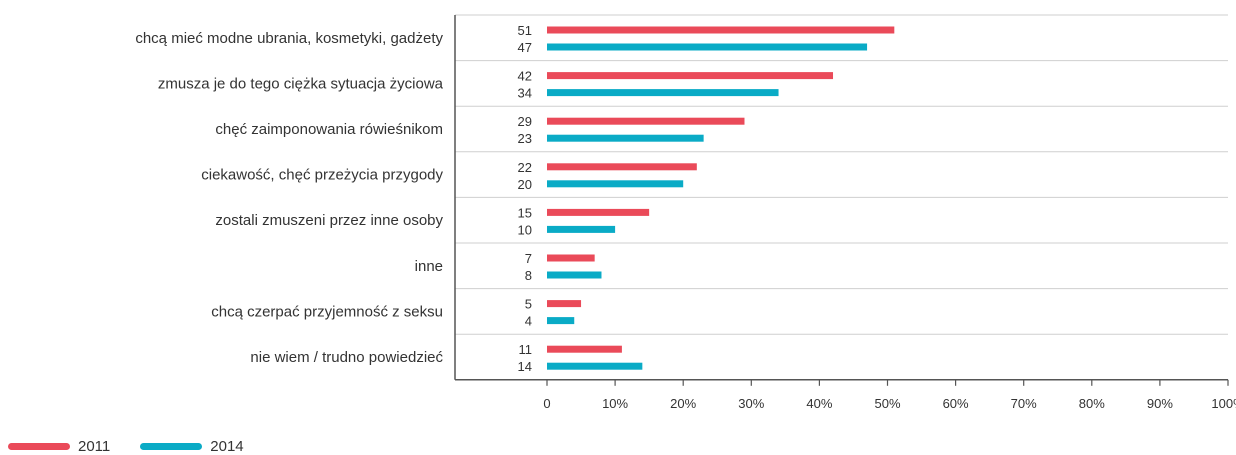  Describe the element at coordinates (751, 403) in the screenshot. I see `x-tick-label: 30%` at that location.